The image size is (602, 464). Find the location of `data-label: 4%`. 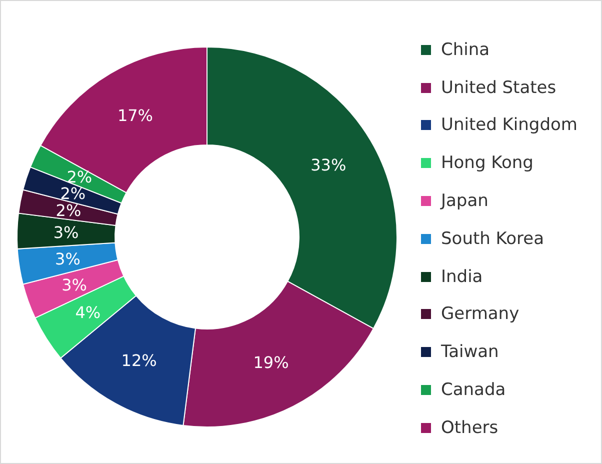

data-label: 4% is located at coordinates (88, 312).